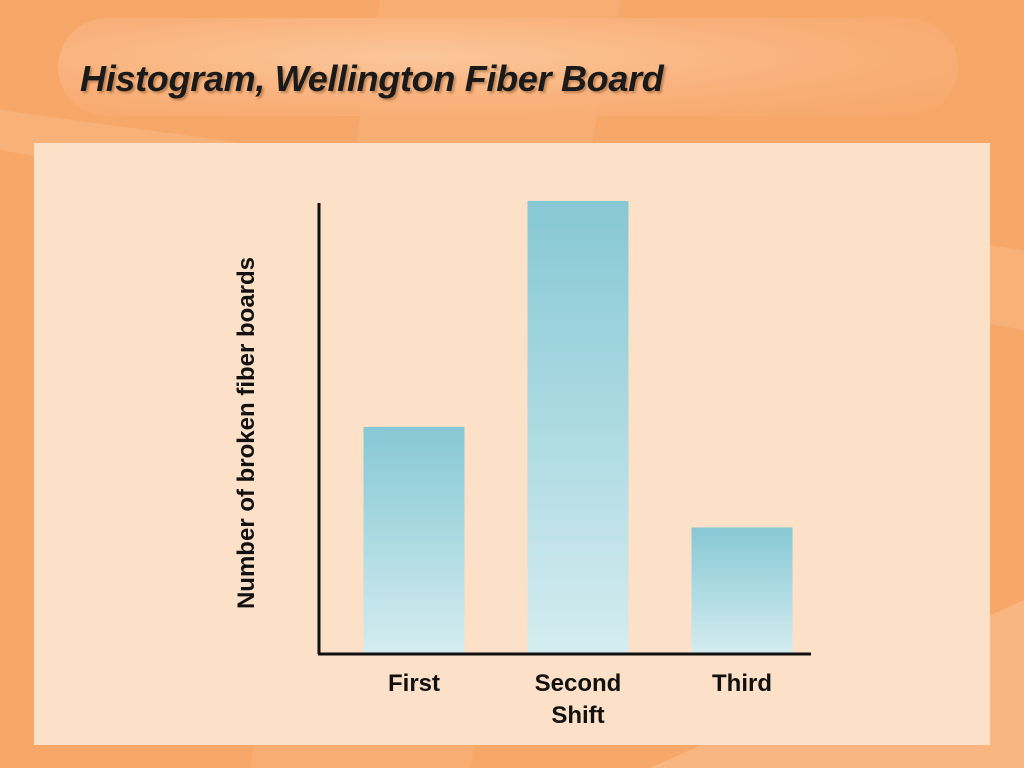 This screenshot has height=768, width=1024. I want to click on x-tick-label-second: Second Shift, so click(578, 699).